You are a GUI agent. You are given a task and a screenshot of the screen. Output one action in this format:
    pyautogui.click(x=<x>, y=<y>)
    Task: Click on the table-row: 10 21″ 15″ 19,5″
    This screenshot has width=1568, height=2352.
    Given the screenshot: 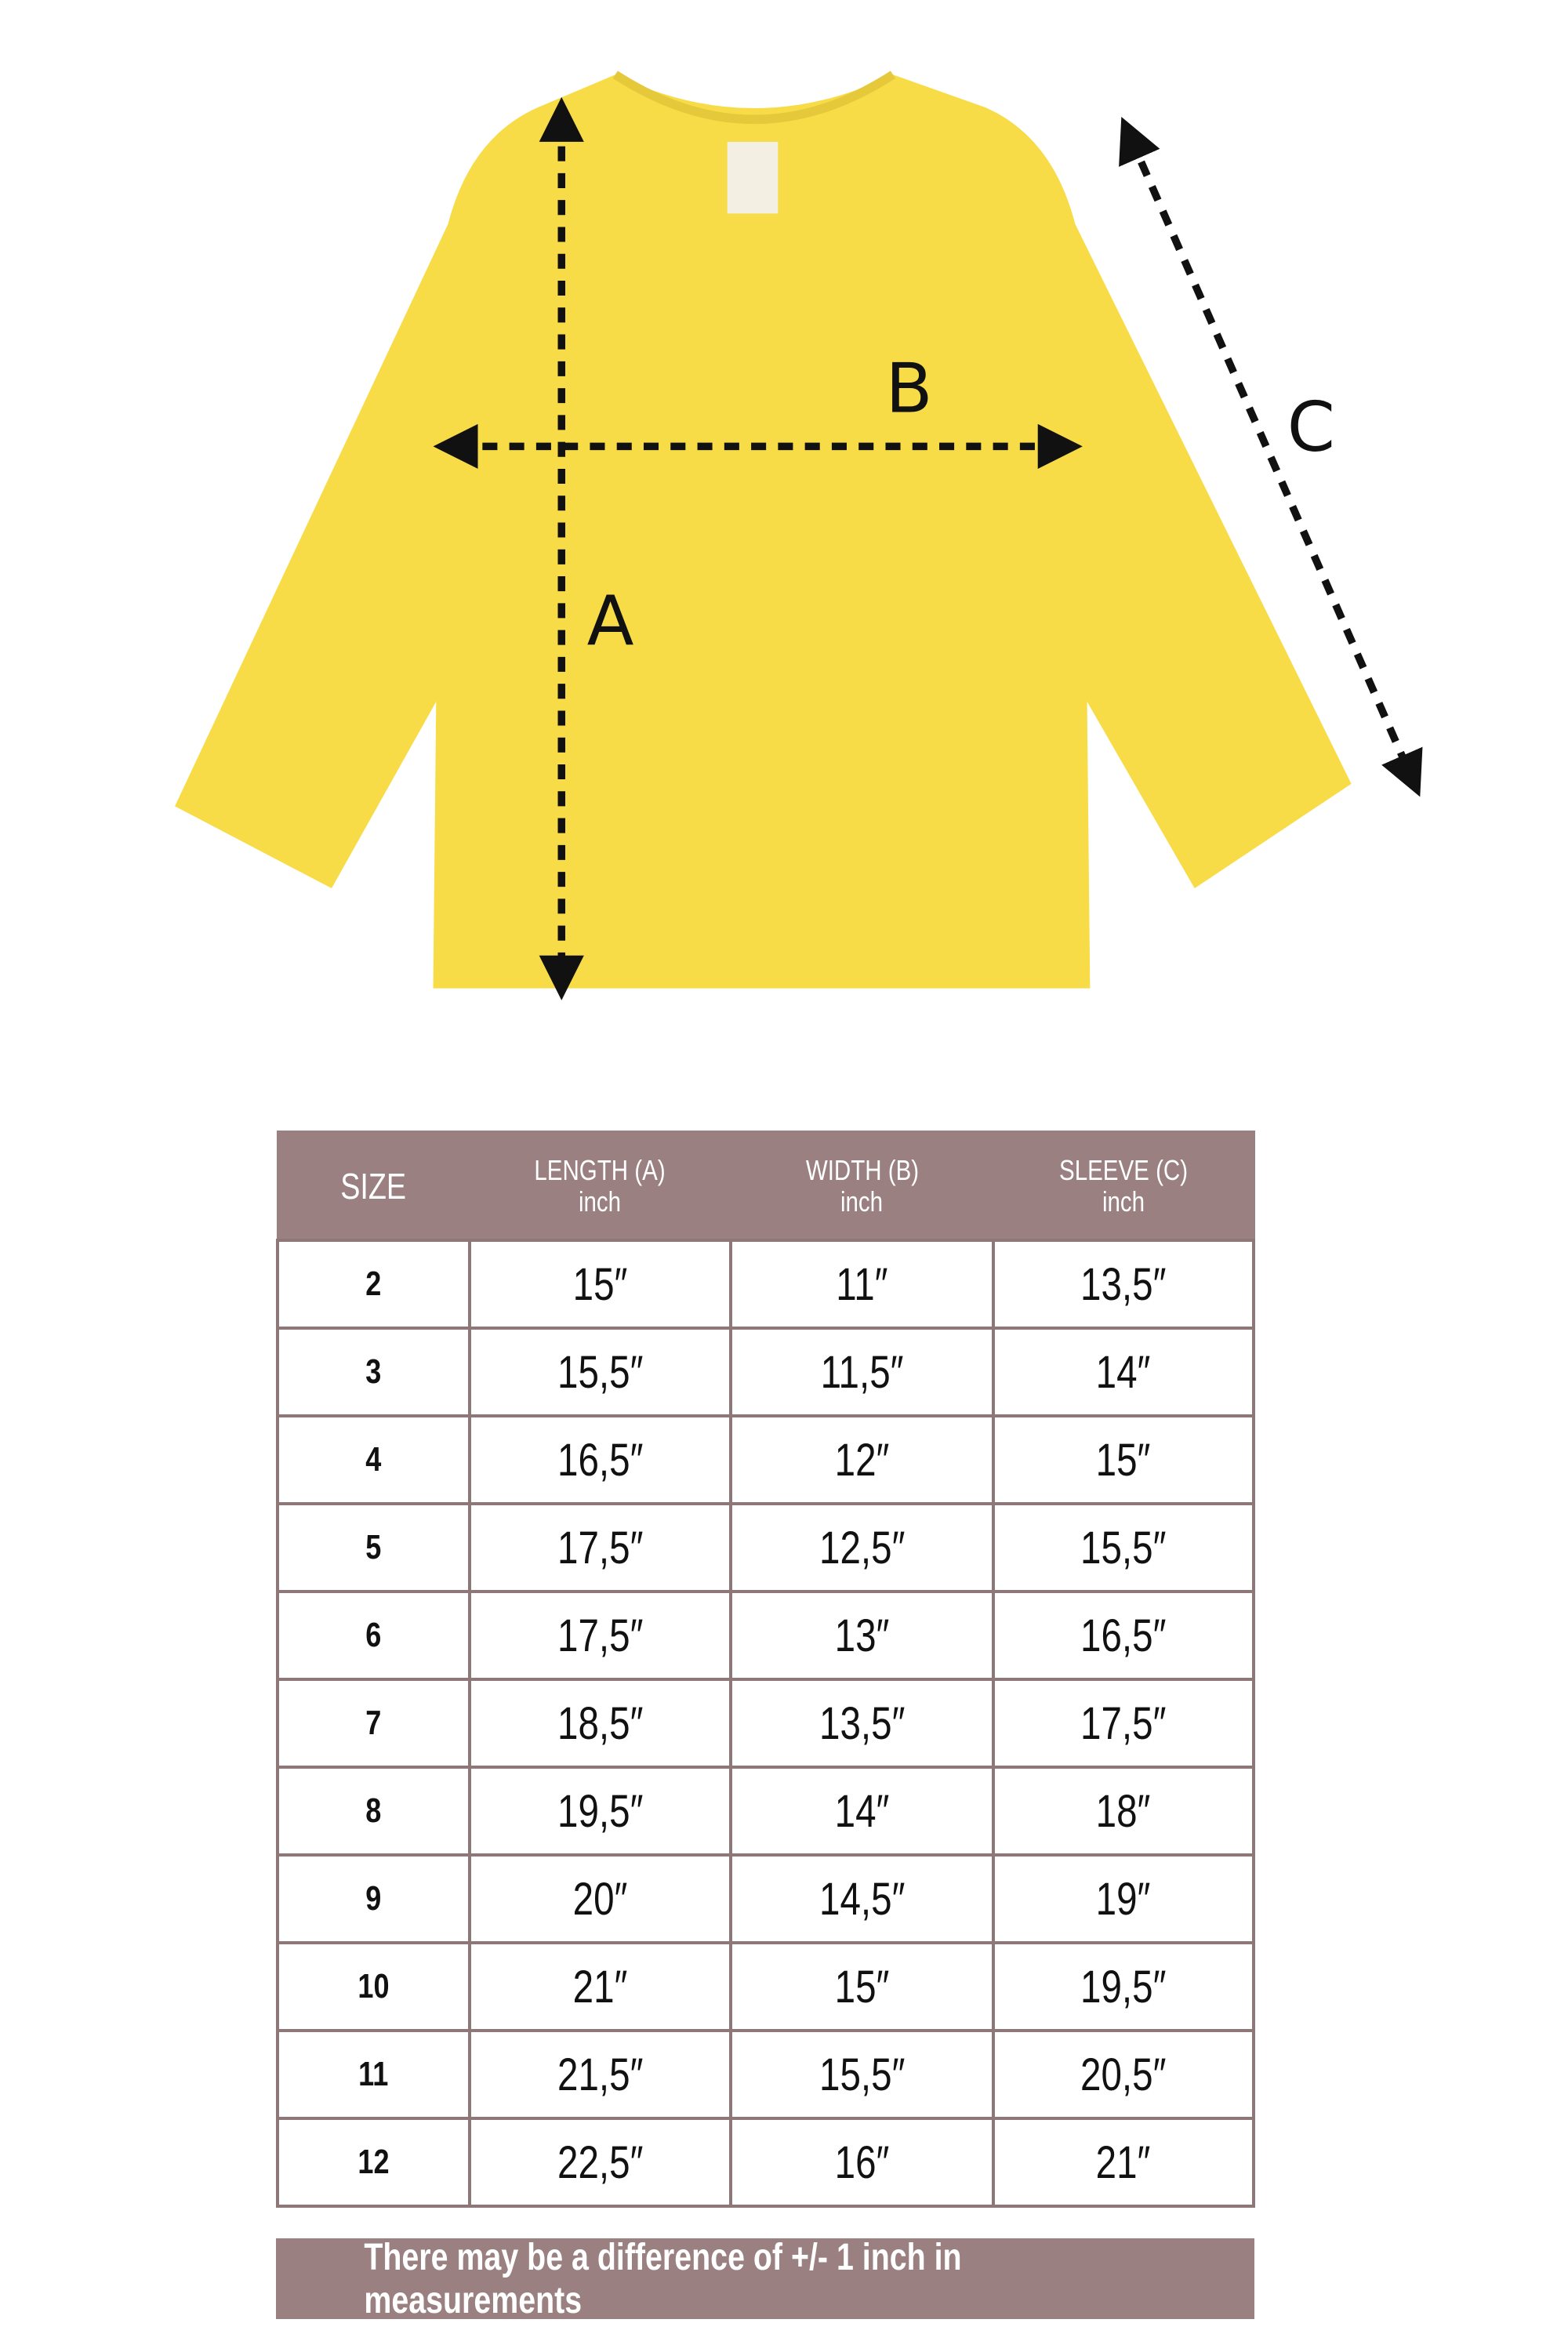 What is the action you would take?
    pyautogui.click(x=765, y=1987)
    